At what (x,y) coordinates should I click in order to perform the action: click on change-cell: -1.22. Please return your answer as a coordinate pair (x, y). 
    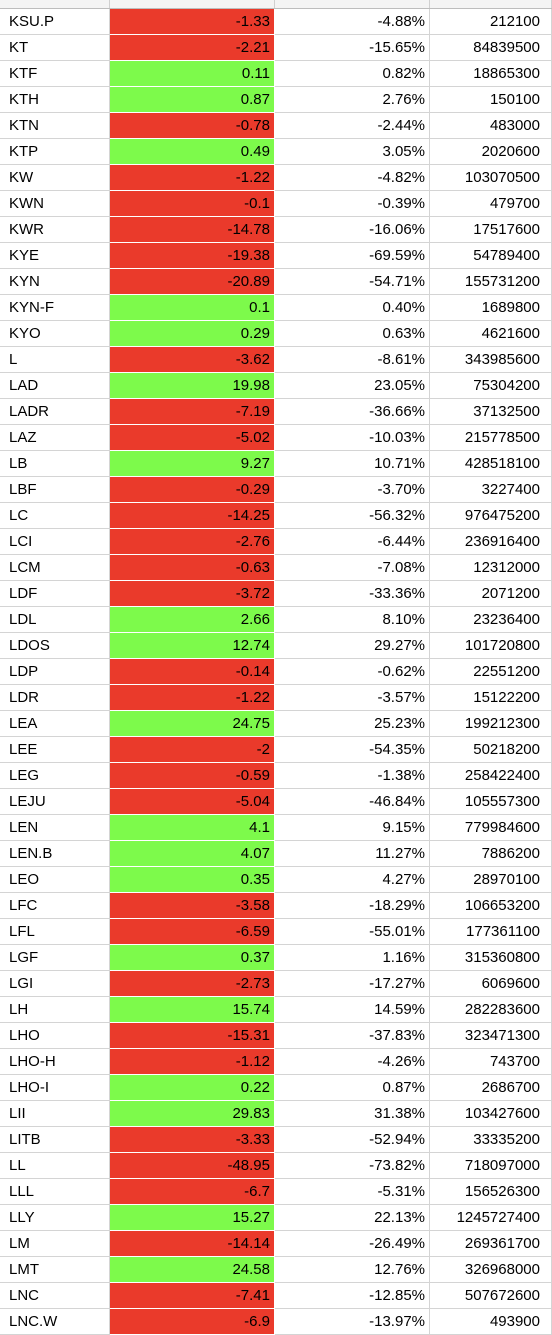
    Looking at the image, I should click on (192, 178).